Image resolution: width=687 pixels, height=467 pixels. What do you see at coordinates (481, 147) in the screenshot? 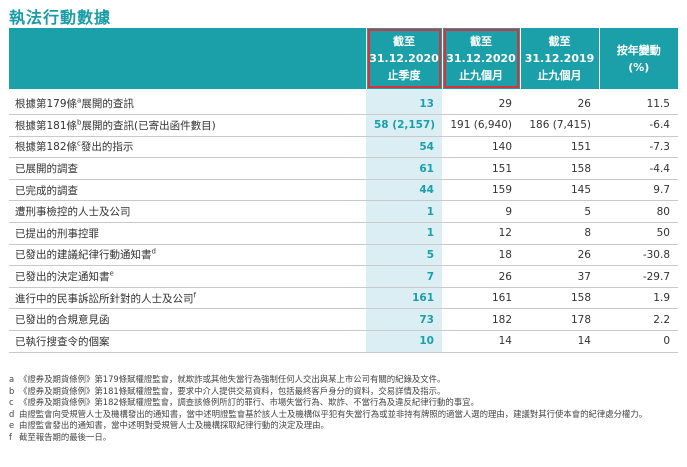
I see `cell-nine-months-2020: 140` at bounding box center [481, 147].